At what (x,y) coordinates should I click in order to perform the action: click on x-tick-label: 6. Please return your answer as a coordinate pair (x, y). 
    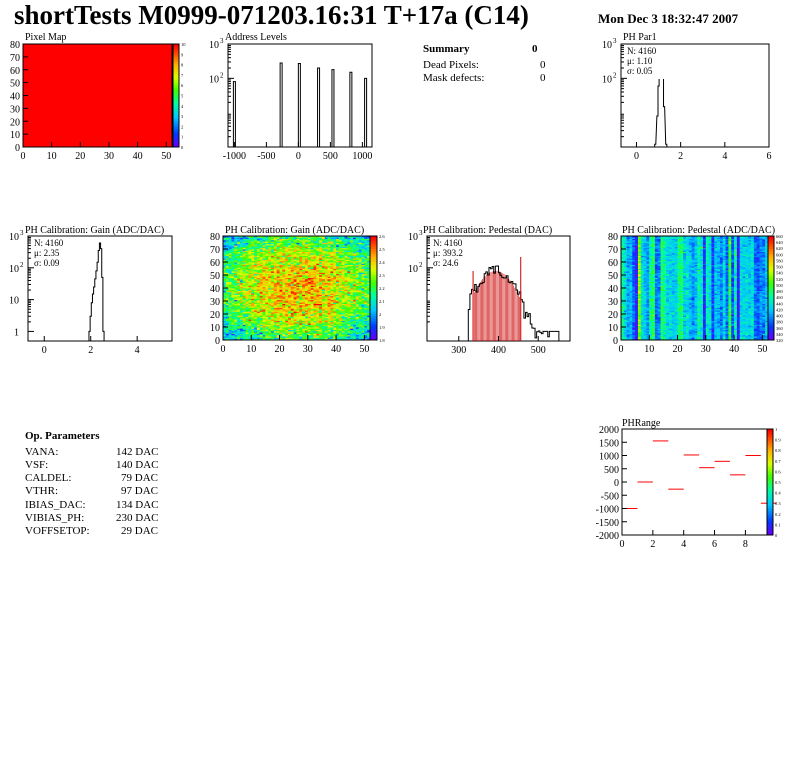
    Looking at the image, I should click on (714, 544).